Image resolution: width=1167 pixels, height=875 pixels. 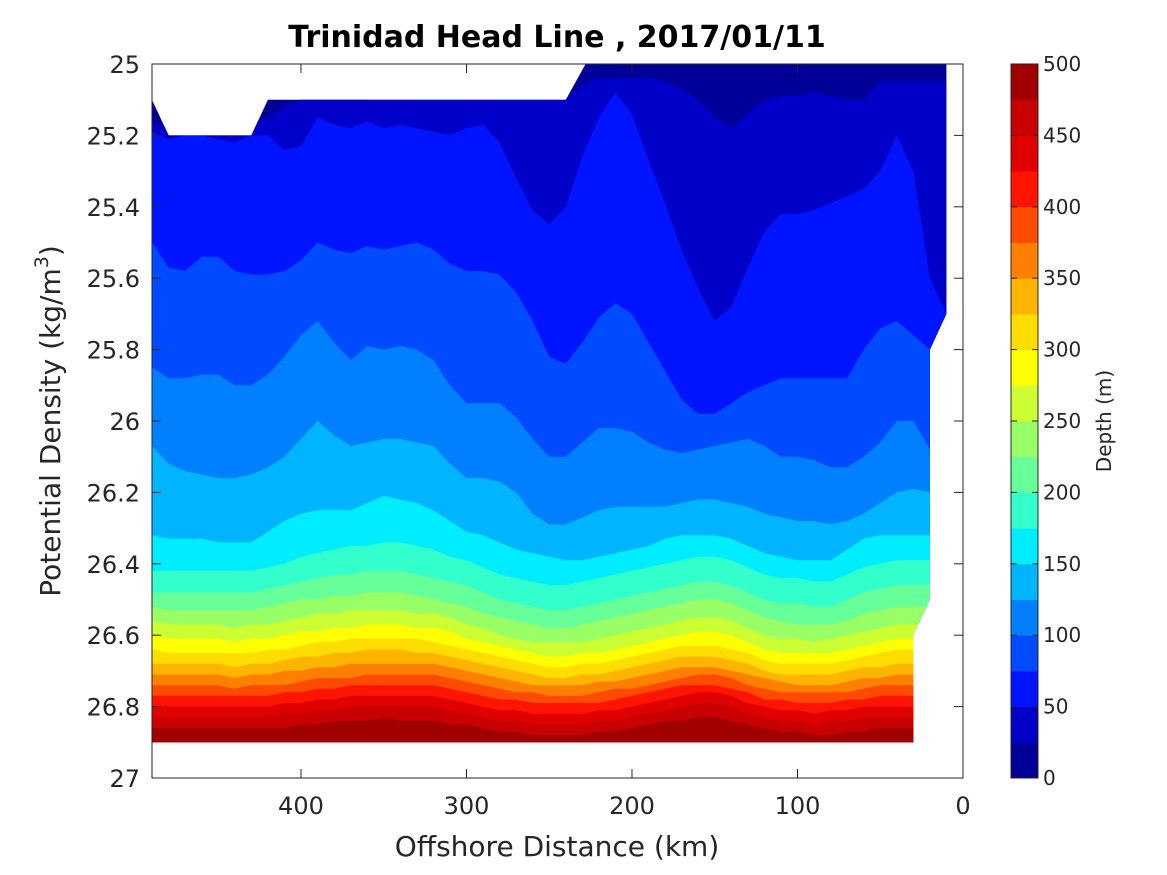 I want to click on y-axis-label-close: ), so click(x=50, y=250).